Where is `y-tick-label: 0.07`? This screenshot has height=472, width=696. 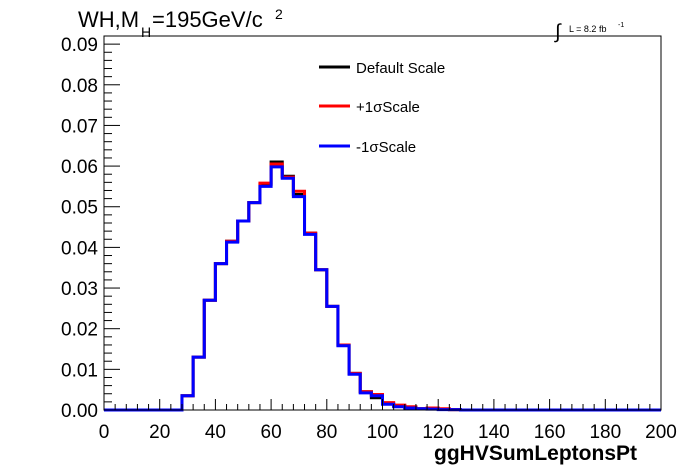 y-tick-label: 0.07 is located at coordinates (79, 126).